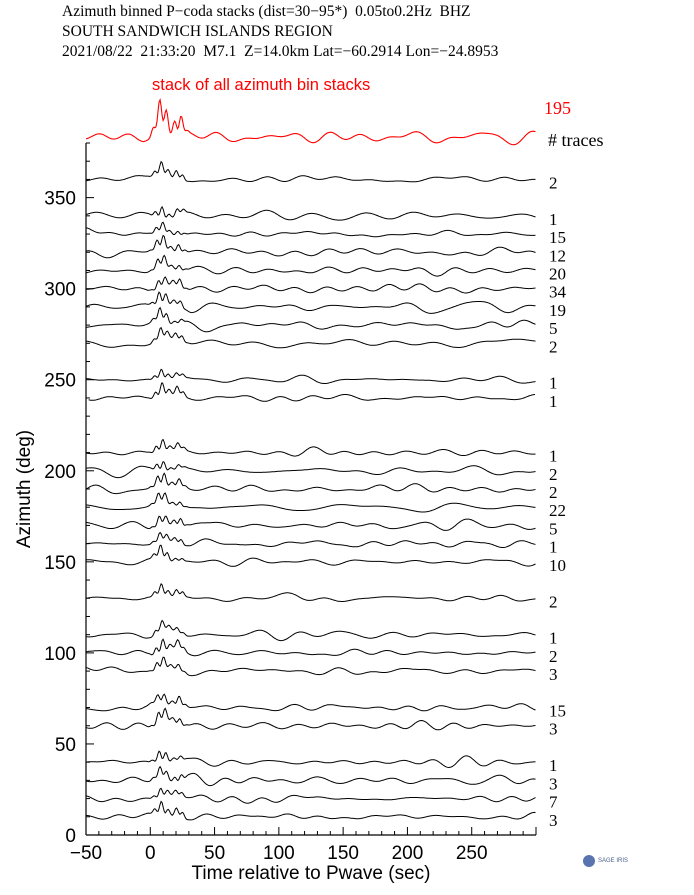  Describe the element at coordinates (150, 853) in the screenshot. I see `x-tick-label: 0` at that location.